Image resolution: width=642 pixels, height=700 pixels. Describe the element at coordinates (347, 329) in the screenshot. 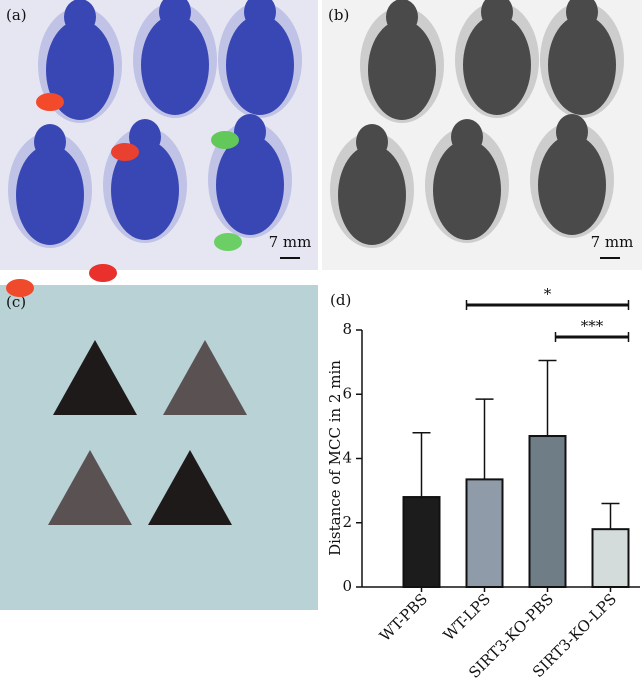

I see `y-tick-label: 8` at that location.